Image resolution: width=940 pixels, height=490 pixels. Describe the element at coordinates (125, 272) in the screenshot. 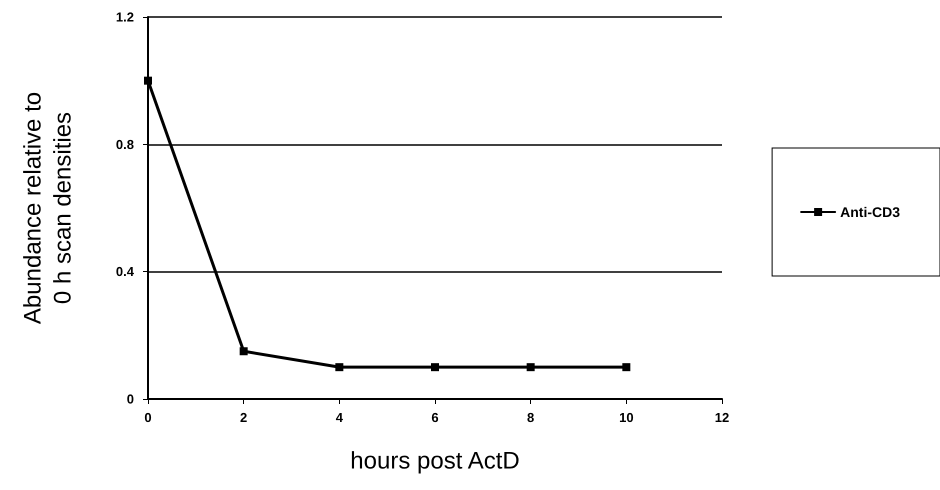

I see `y-tick-label: 0.4` at that location.